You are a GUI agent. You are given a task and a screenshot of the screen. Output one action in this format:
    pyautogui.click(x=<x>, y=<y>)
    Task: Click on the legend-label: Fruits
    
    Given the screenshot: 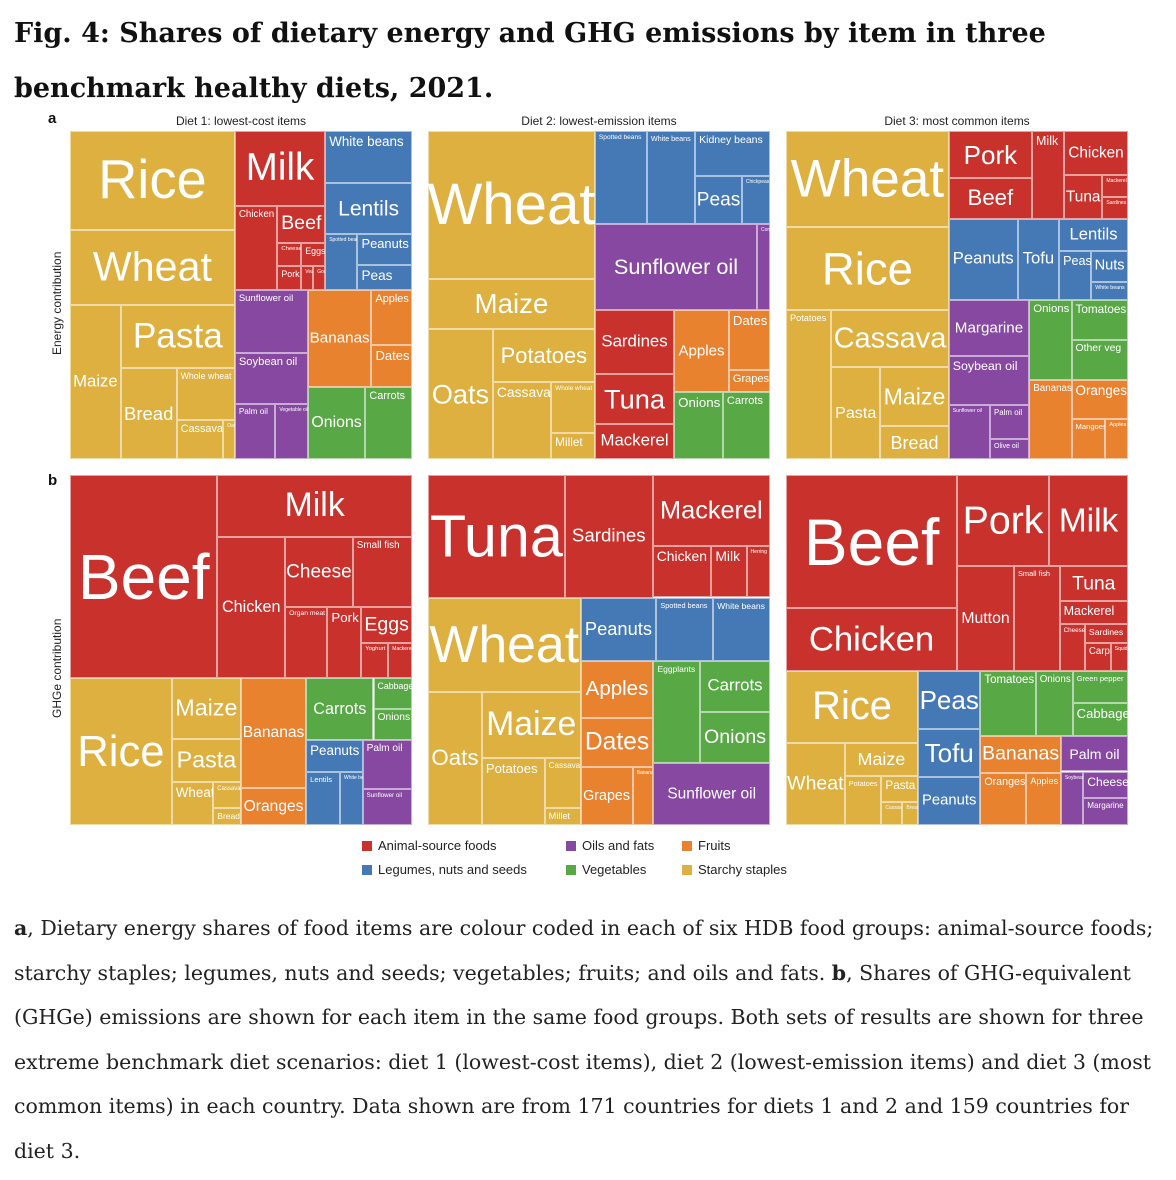 What is the action you would take?
    pyautogui.click(x=714, y=845)
    